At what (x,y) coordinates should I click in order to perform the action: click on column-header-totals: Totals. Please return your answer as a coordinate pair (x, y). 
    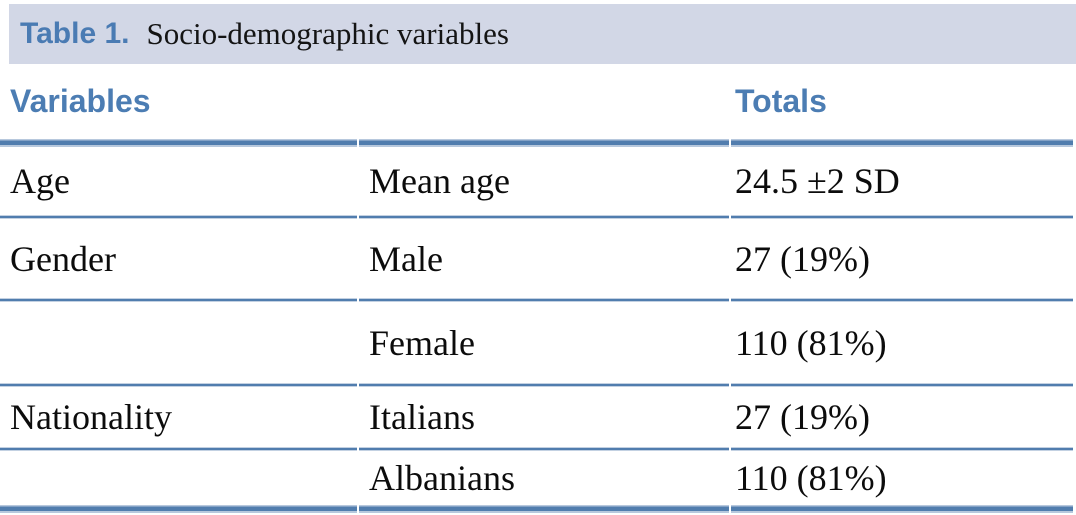
    Looking at the image, I should click on (781, 101).